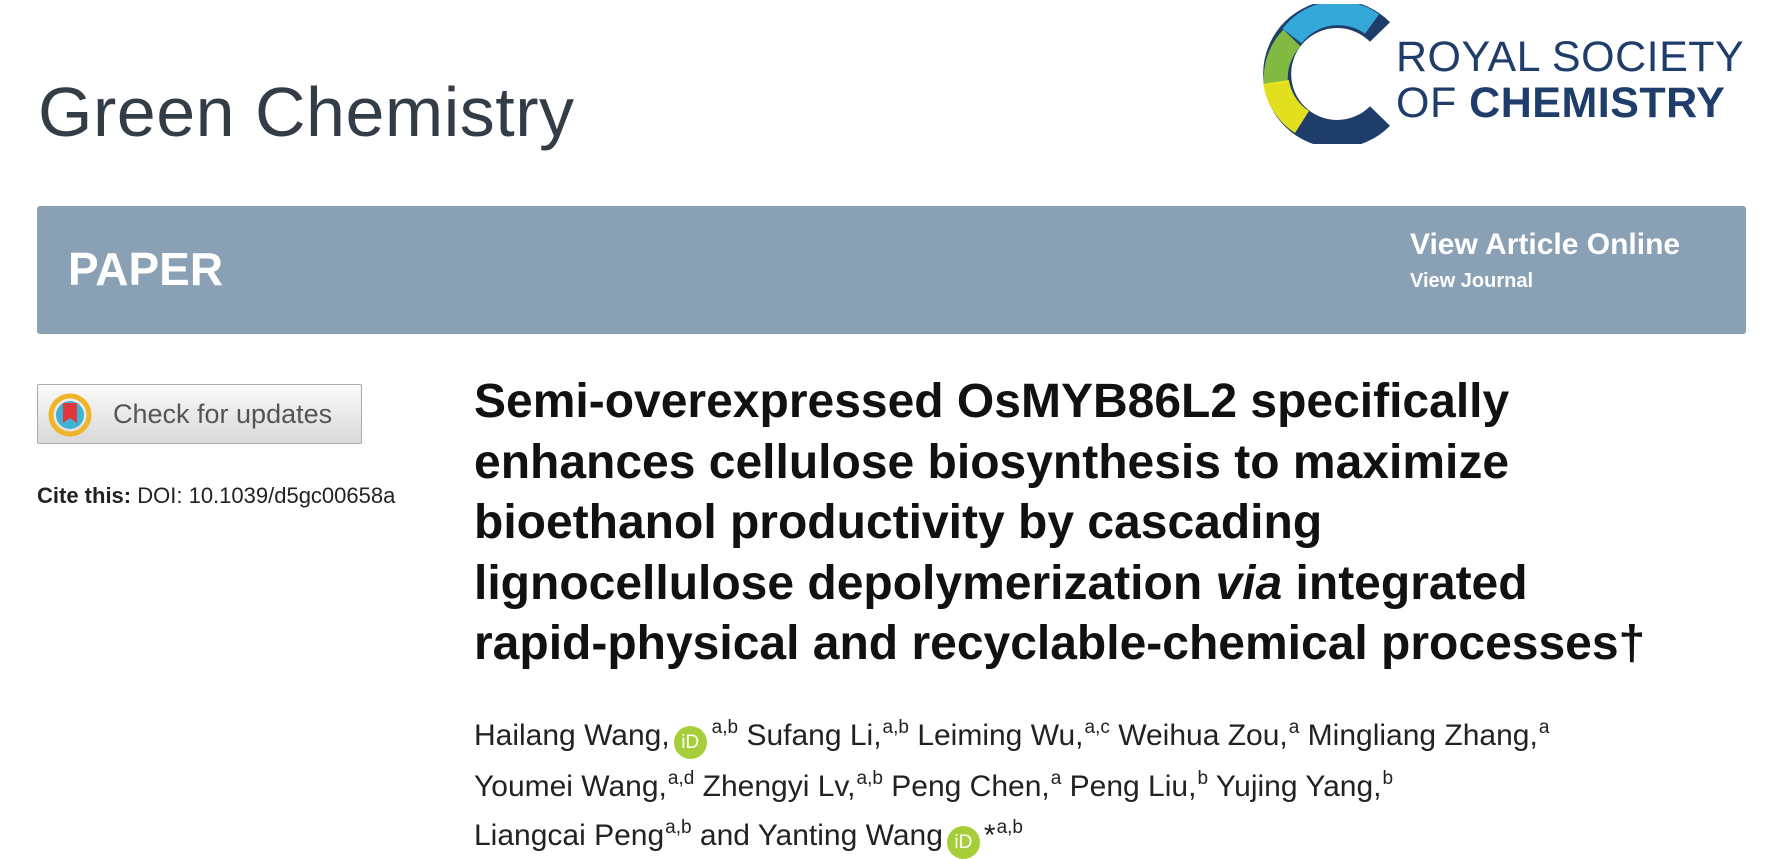 Image resolution: width=1774 pixels, height=859 pixels. Describe the element at coordinates (814, 735) in the screenshot. I see `author-name: Sufang Li,` at that location.